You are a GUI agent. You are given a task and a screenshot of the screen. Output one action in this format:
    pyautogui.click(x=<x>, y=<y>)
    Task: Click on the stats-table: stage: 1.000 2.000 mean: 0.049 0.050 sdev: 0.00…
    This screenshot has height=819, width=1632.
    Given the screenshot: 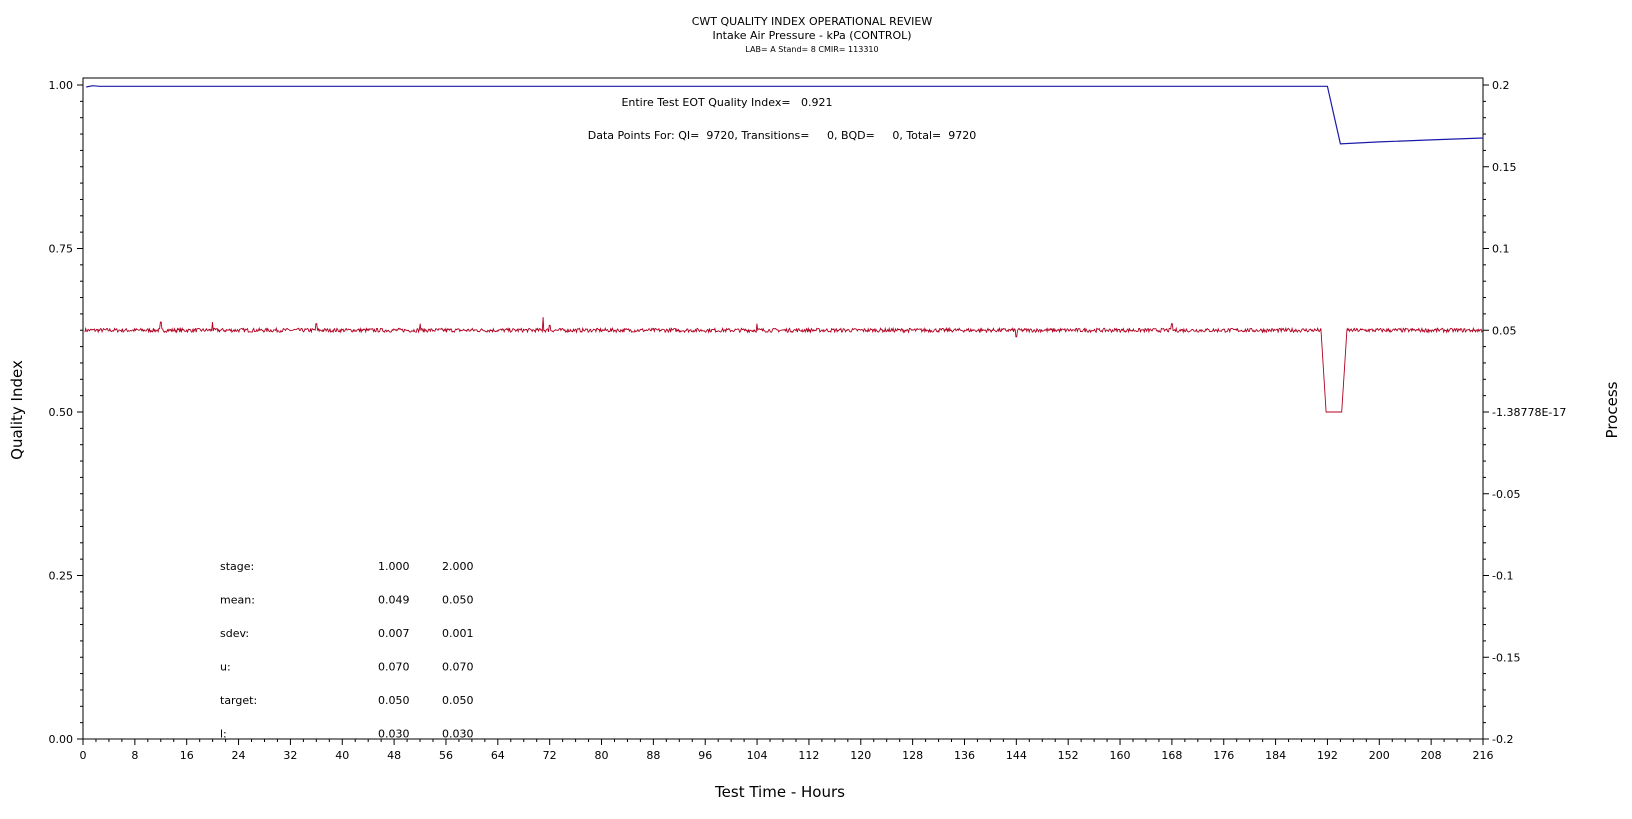 What is the action you would take?
    pyautogui.click(x=347, y=650)
    